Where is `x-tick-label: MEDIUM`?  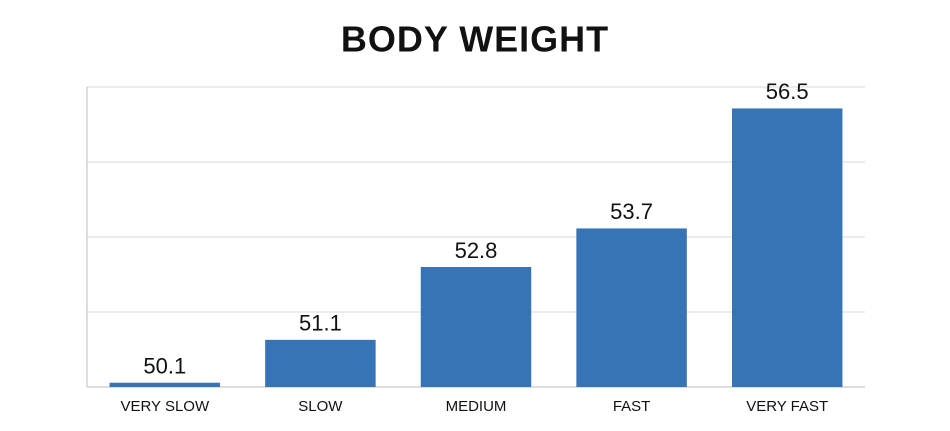 x-tick-label: MEDIUM is located at coordinates (476, 406).